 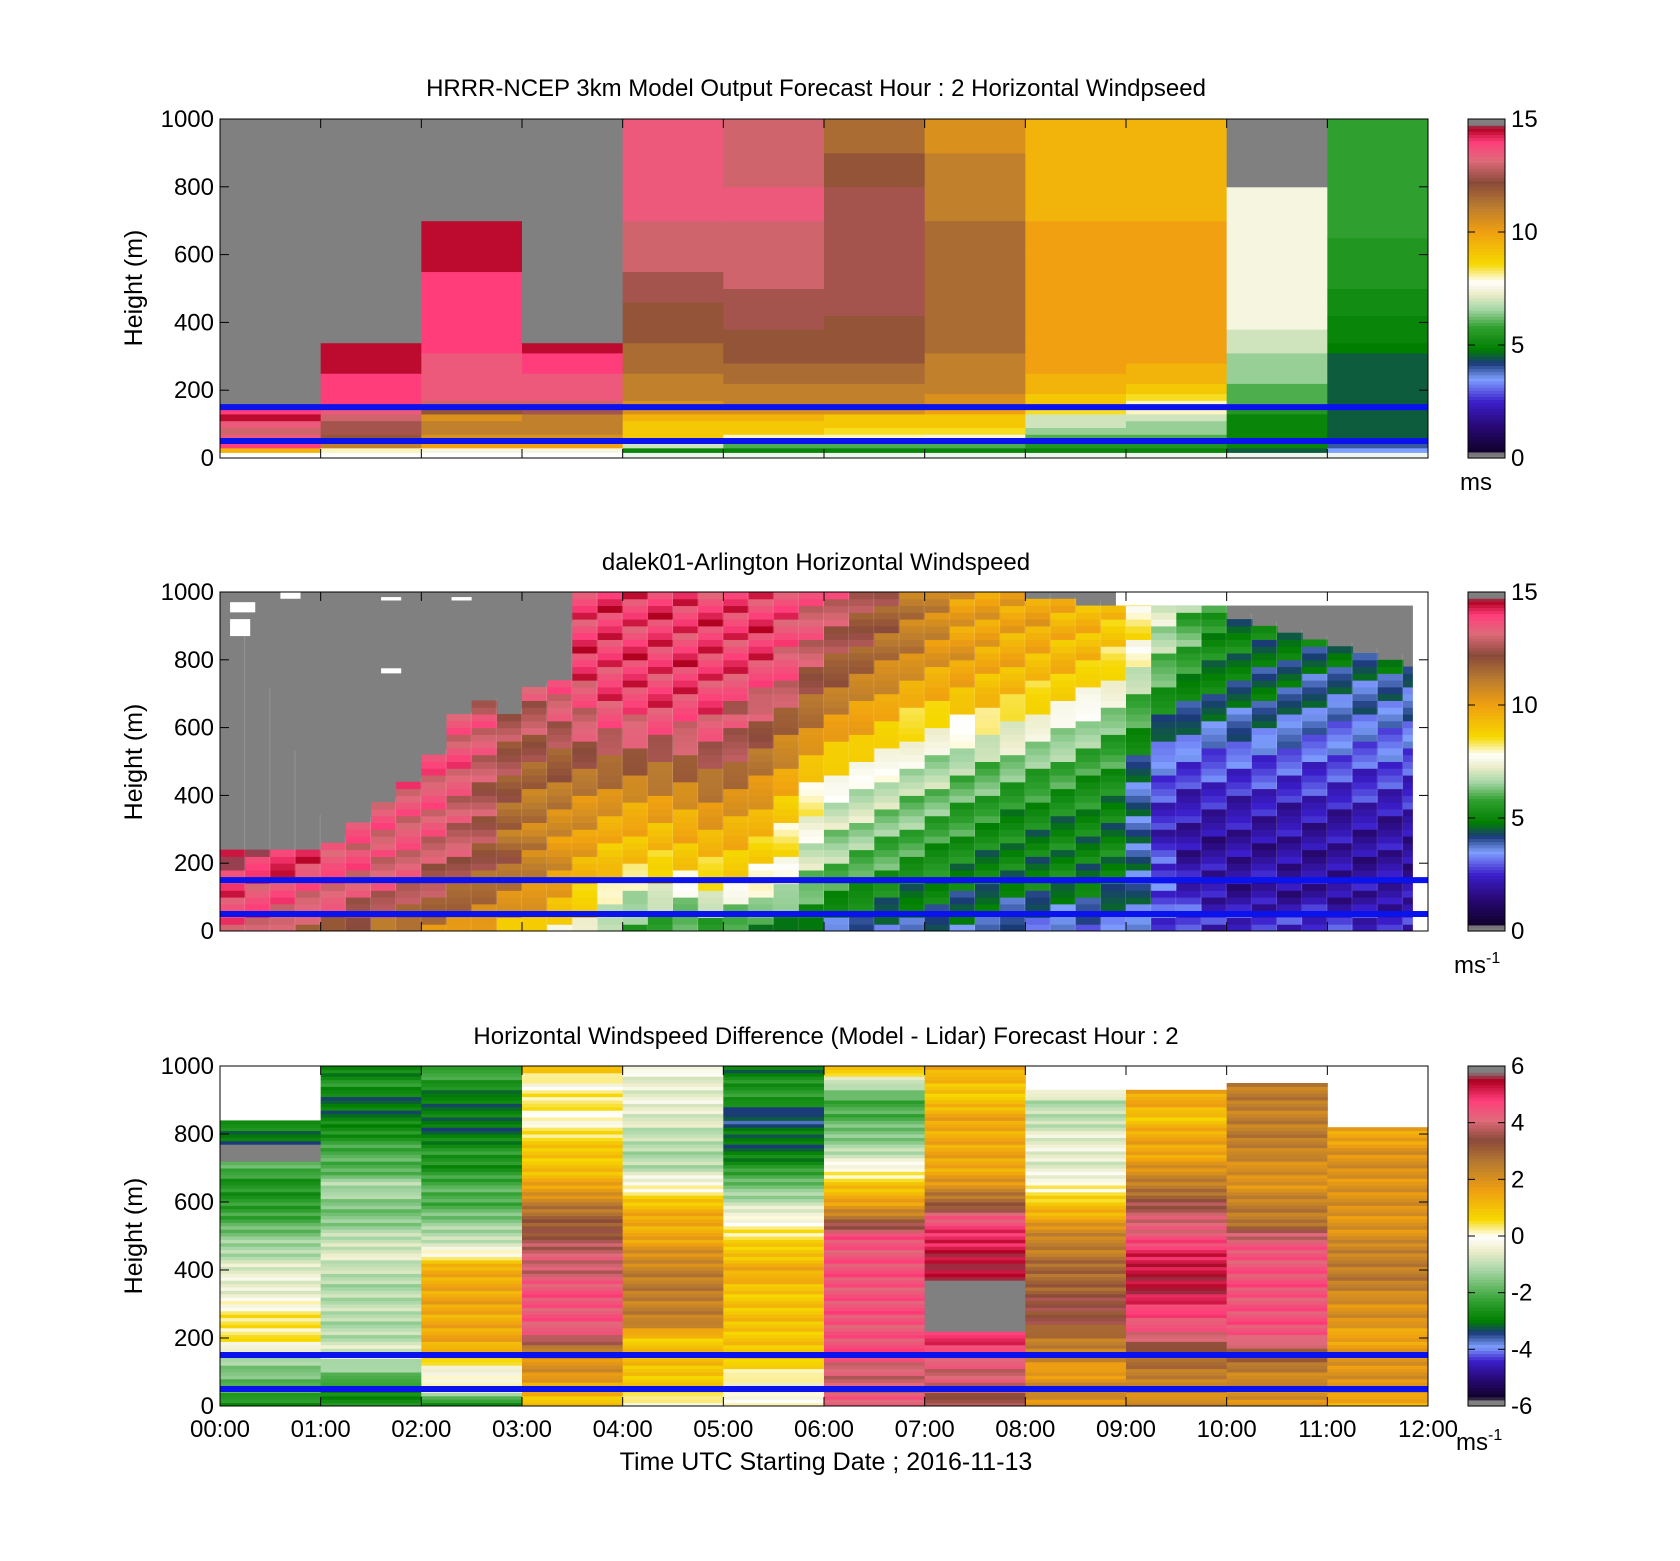 I want to click on lidar-cell-c22-h960, so click(x=786, y=602).